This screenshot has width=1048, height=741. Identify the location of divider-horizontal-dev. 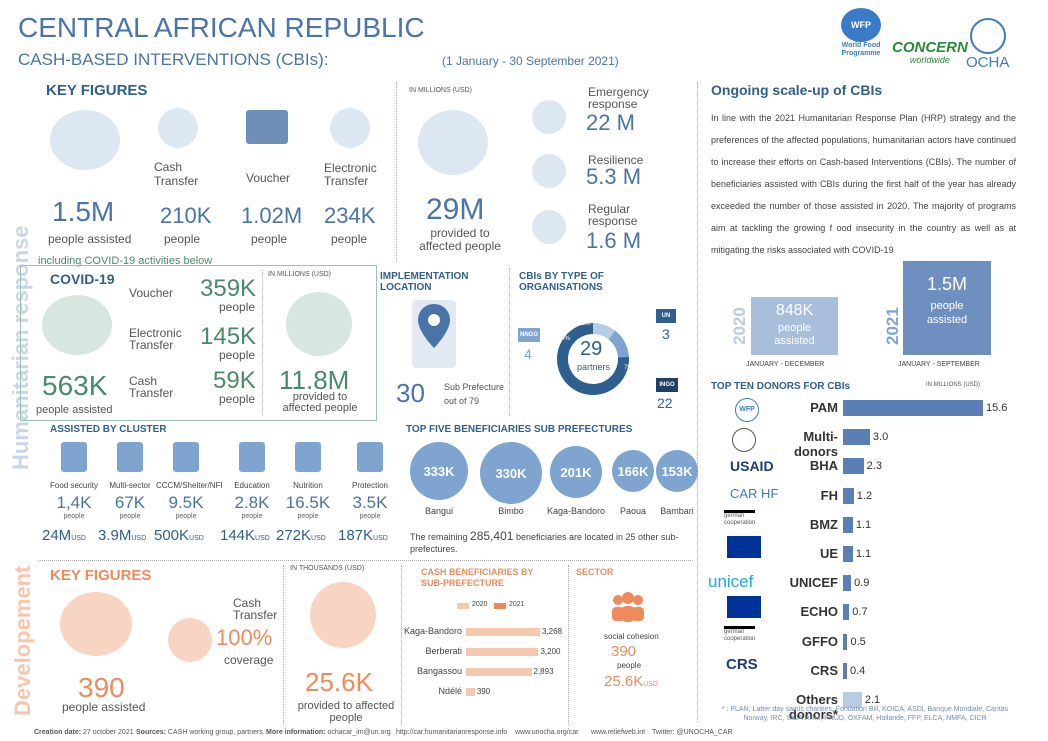
(365, 560).